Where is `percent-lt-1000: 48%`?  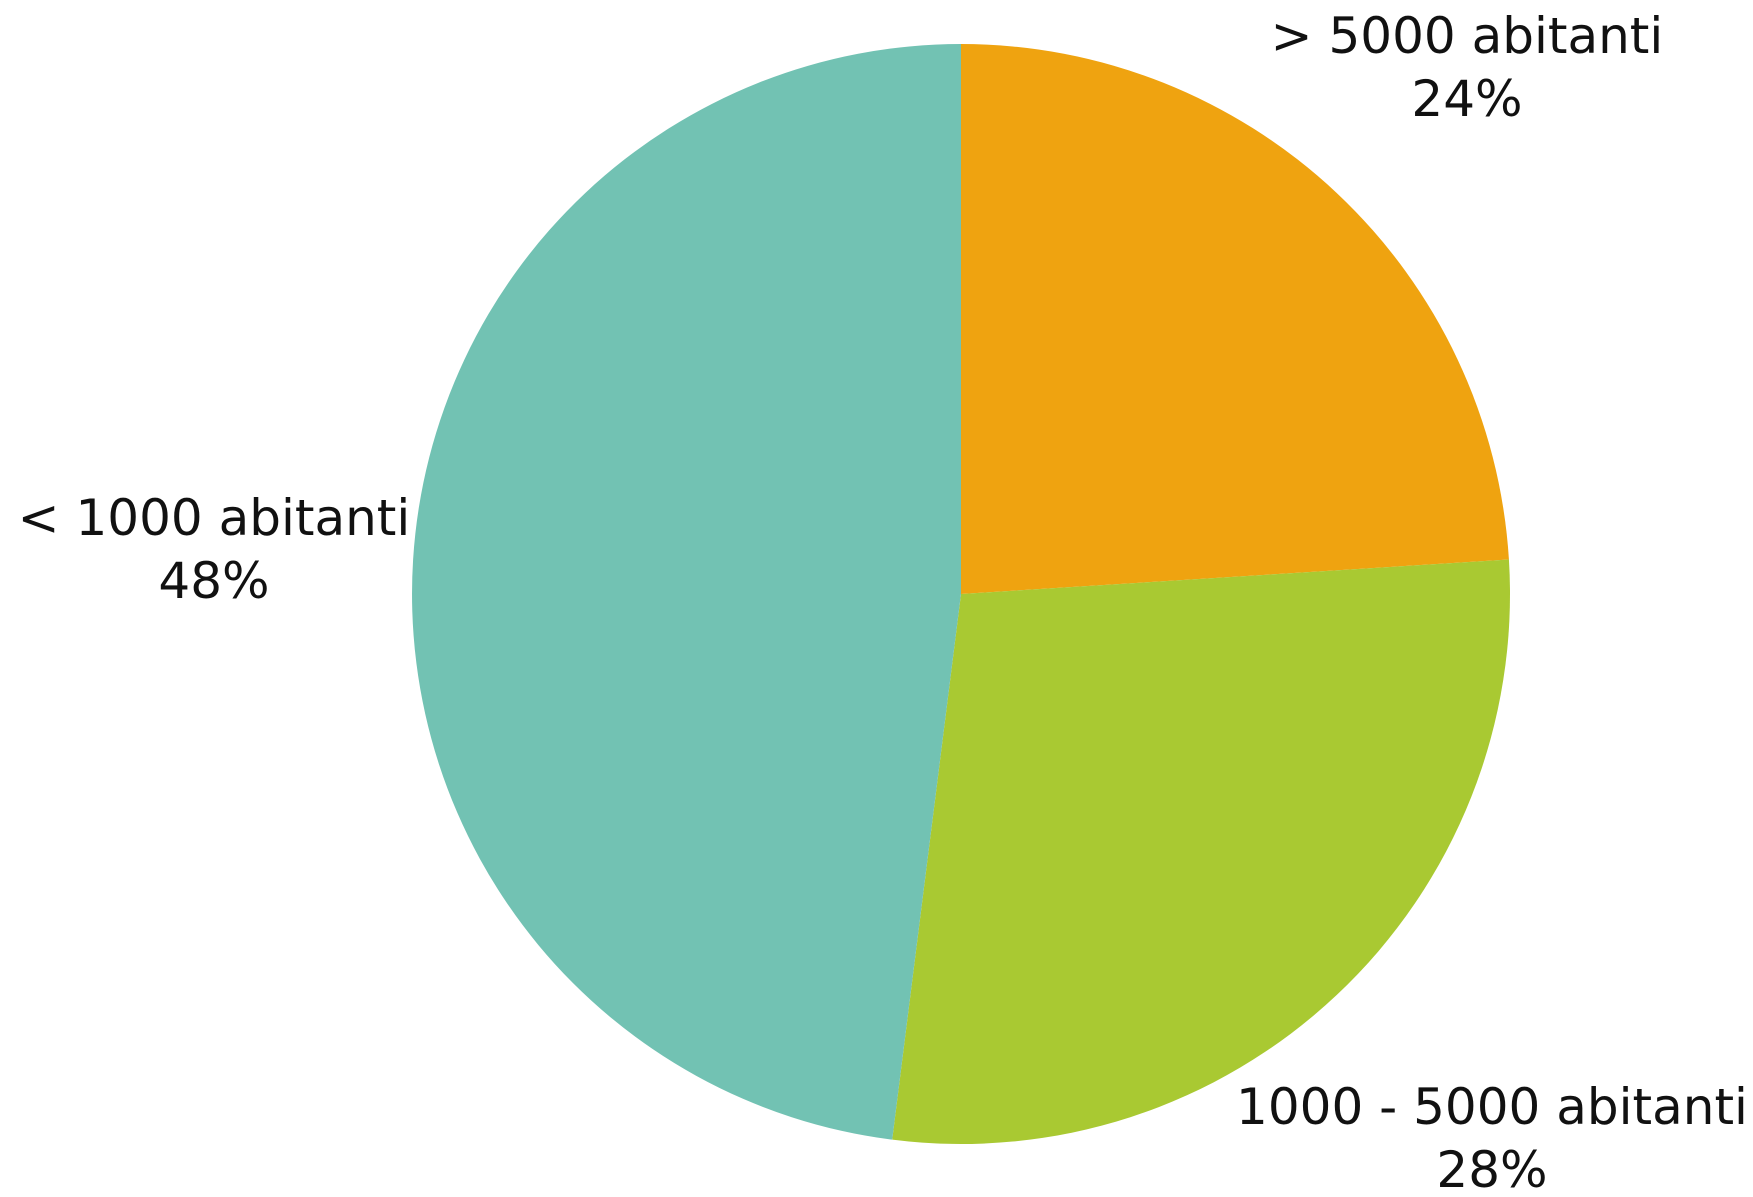
percent-lt-1000: 48% is located at coordinates (213, 581).